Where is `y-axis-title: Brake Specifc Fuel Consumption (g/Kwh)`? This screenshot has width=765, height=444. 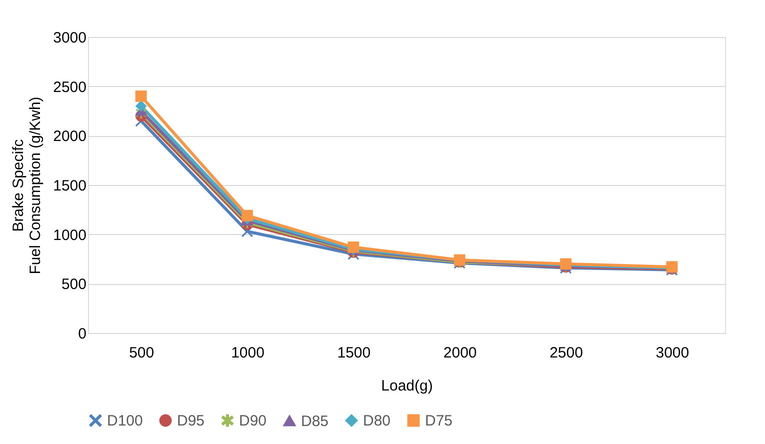
y-axis-title: Brake Specifc Fuel Consumption (g/Kwh) is located at coordinates (27, 185).